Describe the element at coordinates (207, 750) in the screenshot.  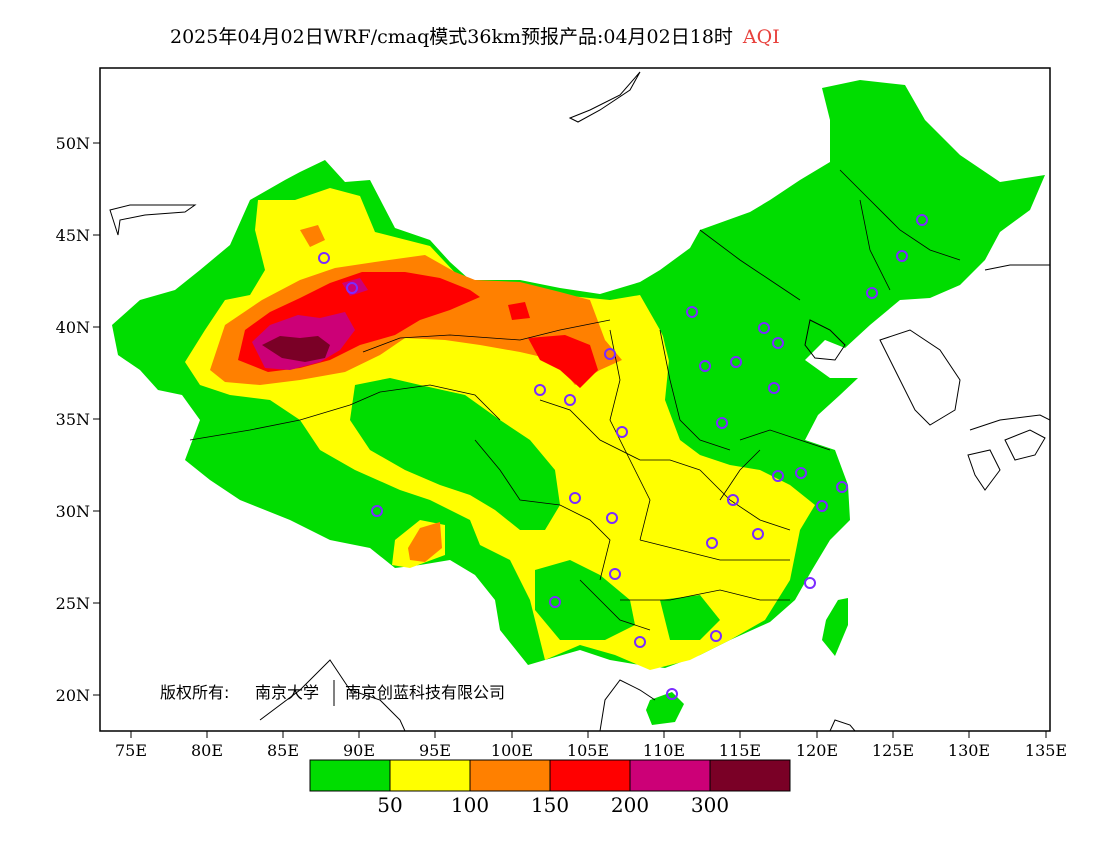
I see `lon-label: 80E` at that location.